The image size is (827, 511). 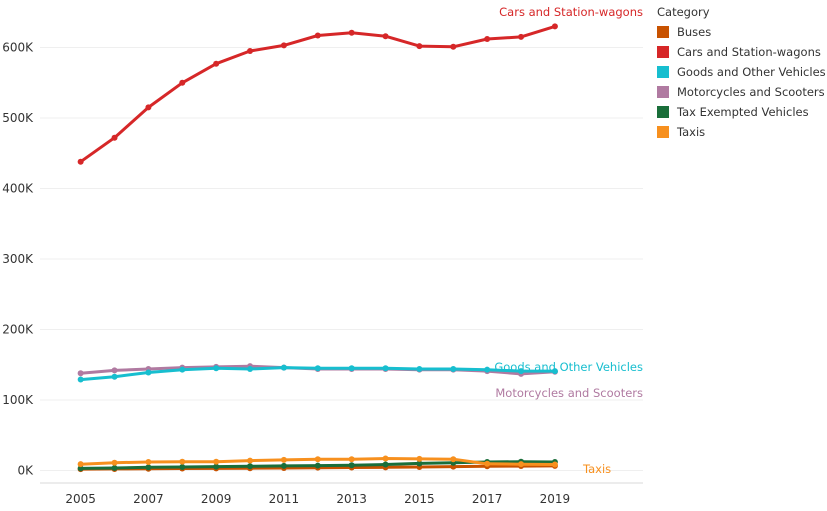 What do you see at coordinates (569, 393) in the screenshot?
I see `series-end-label: Motorcycles and Scooters` at bounding box center [569, 393].